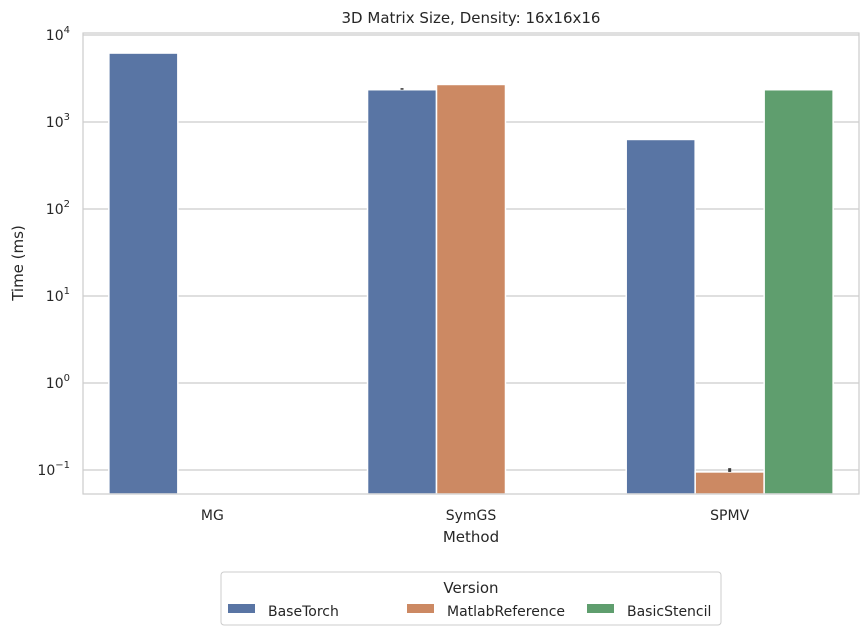 The width and height of the screenshot is (867, 635). What do you see at coordinates (669, 612) in the screenshot?
I see `legend-label: BasicStencil` at bounding box center [669, 612].